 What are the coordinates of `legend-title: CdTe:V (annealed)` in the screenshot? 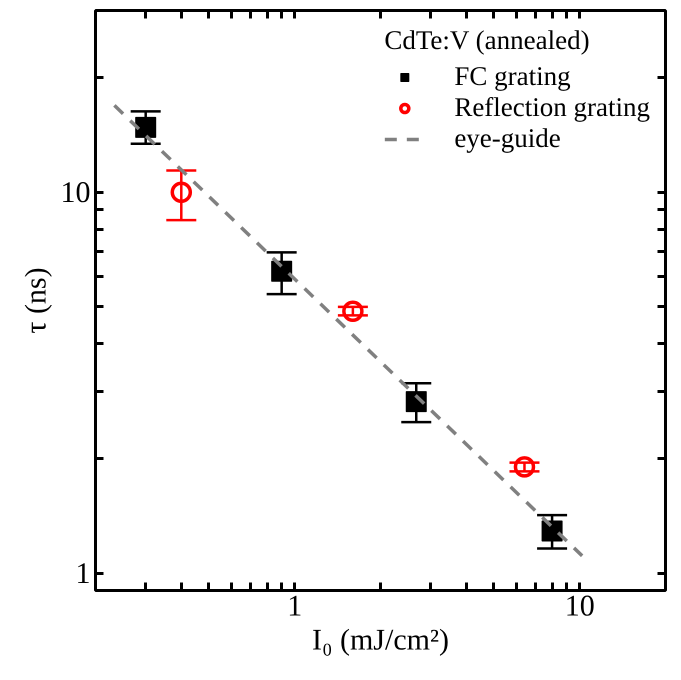 It's located at (487, 40).